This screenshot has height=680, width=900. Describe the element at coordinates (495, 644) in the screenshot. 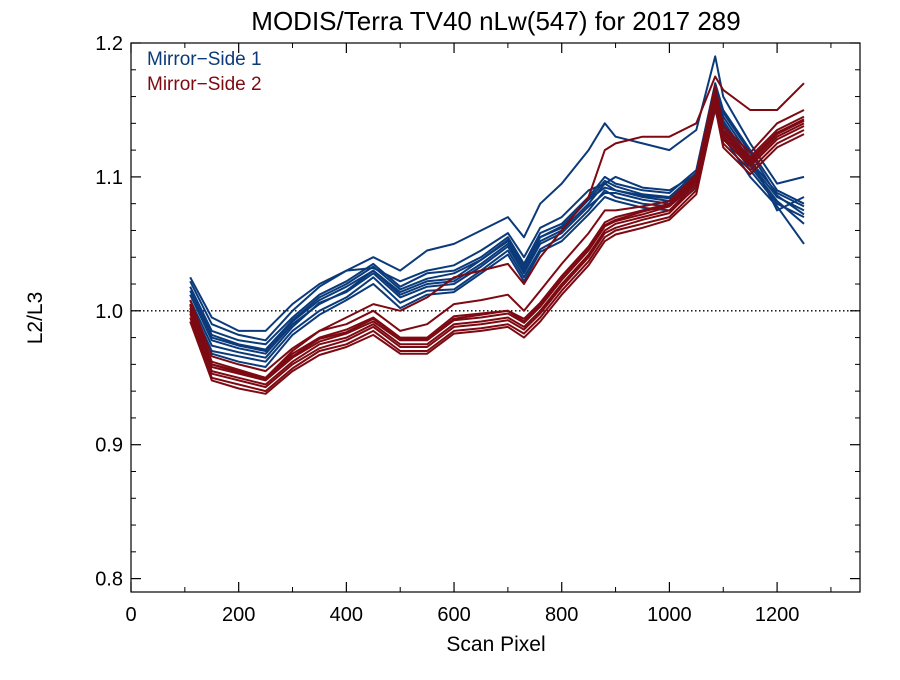

I see `x-axis-label: Scan Pixel` at that location.